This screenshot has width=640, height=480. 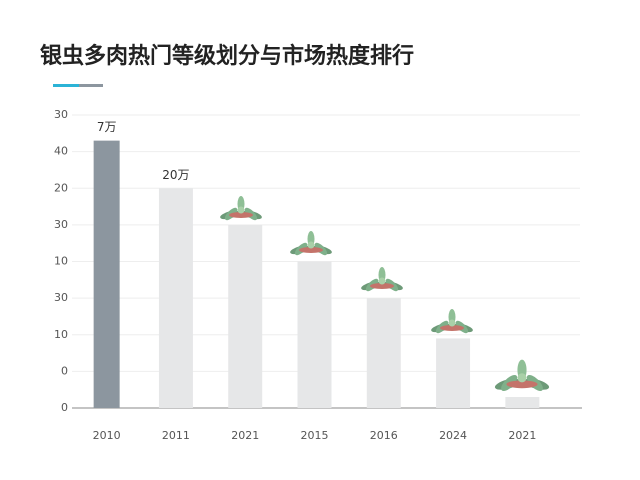 I want to click on x-tick-label: 2011, so click(x=176, y=435).